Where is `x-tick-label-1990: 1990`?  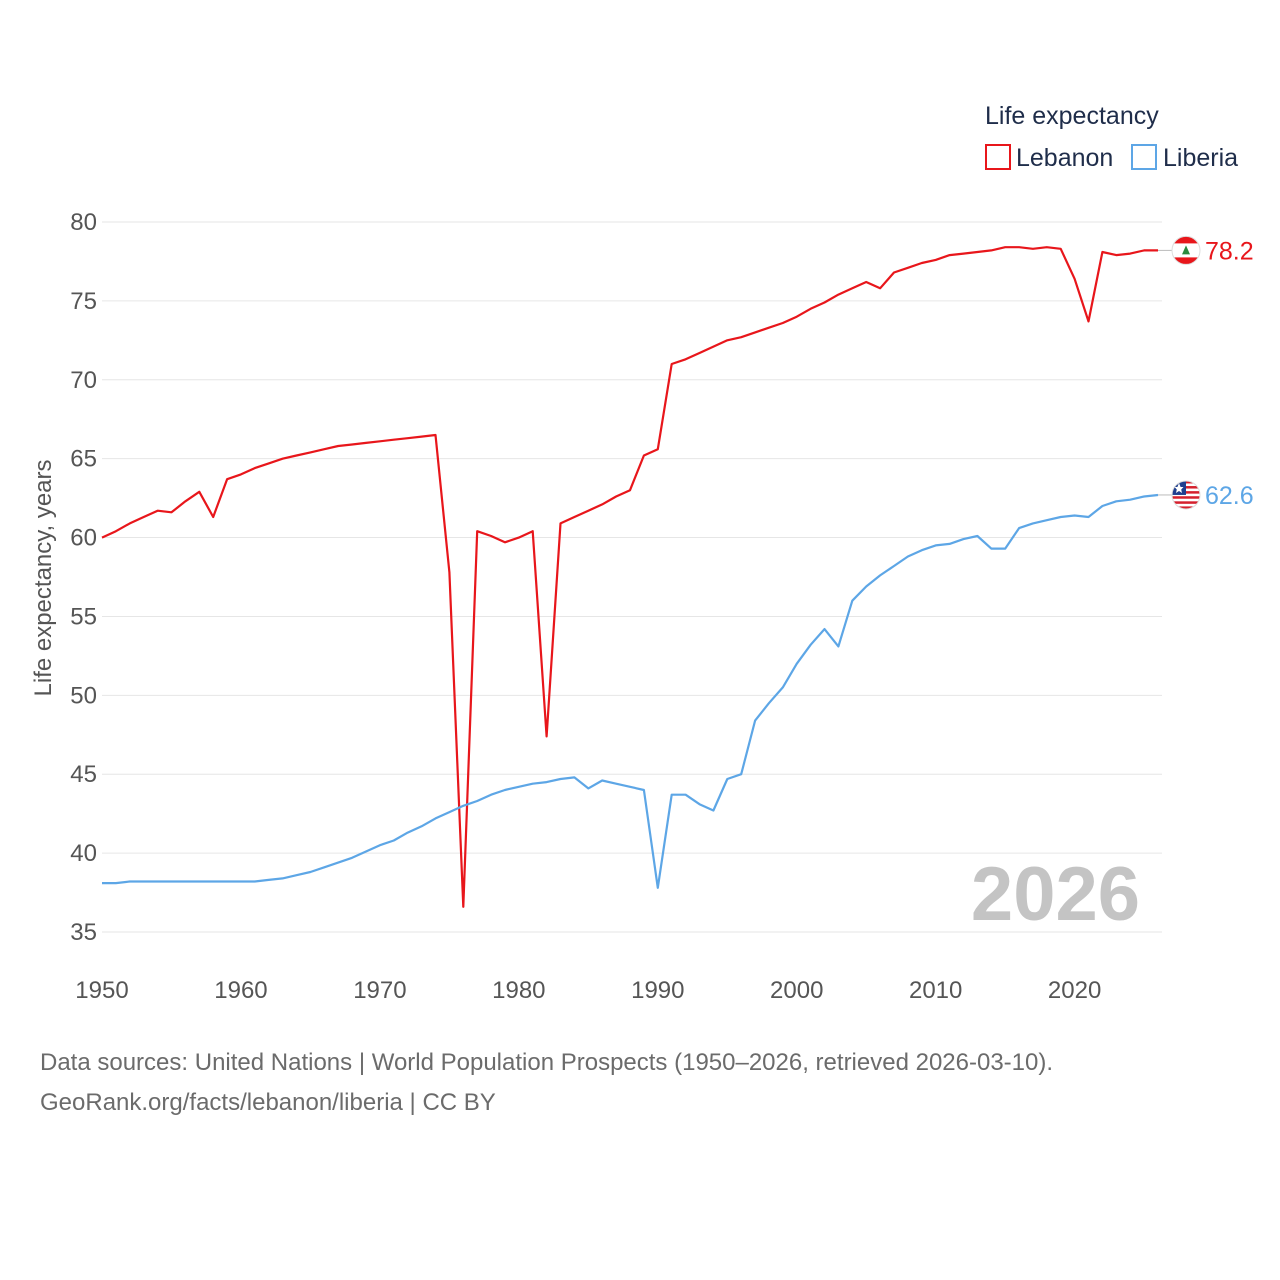
x-tick-label-1990: 1990 is located at coordinates (657, 990).